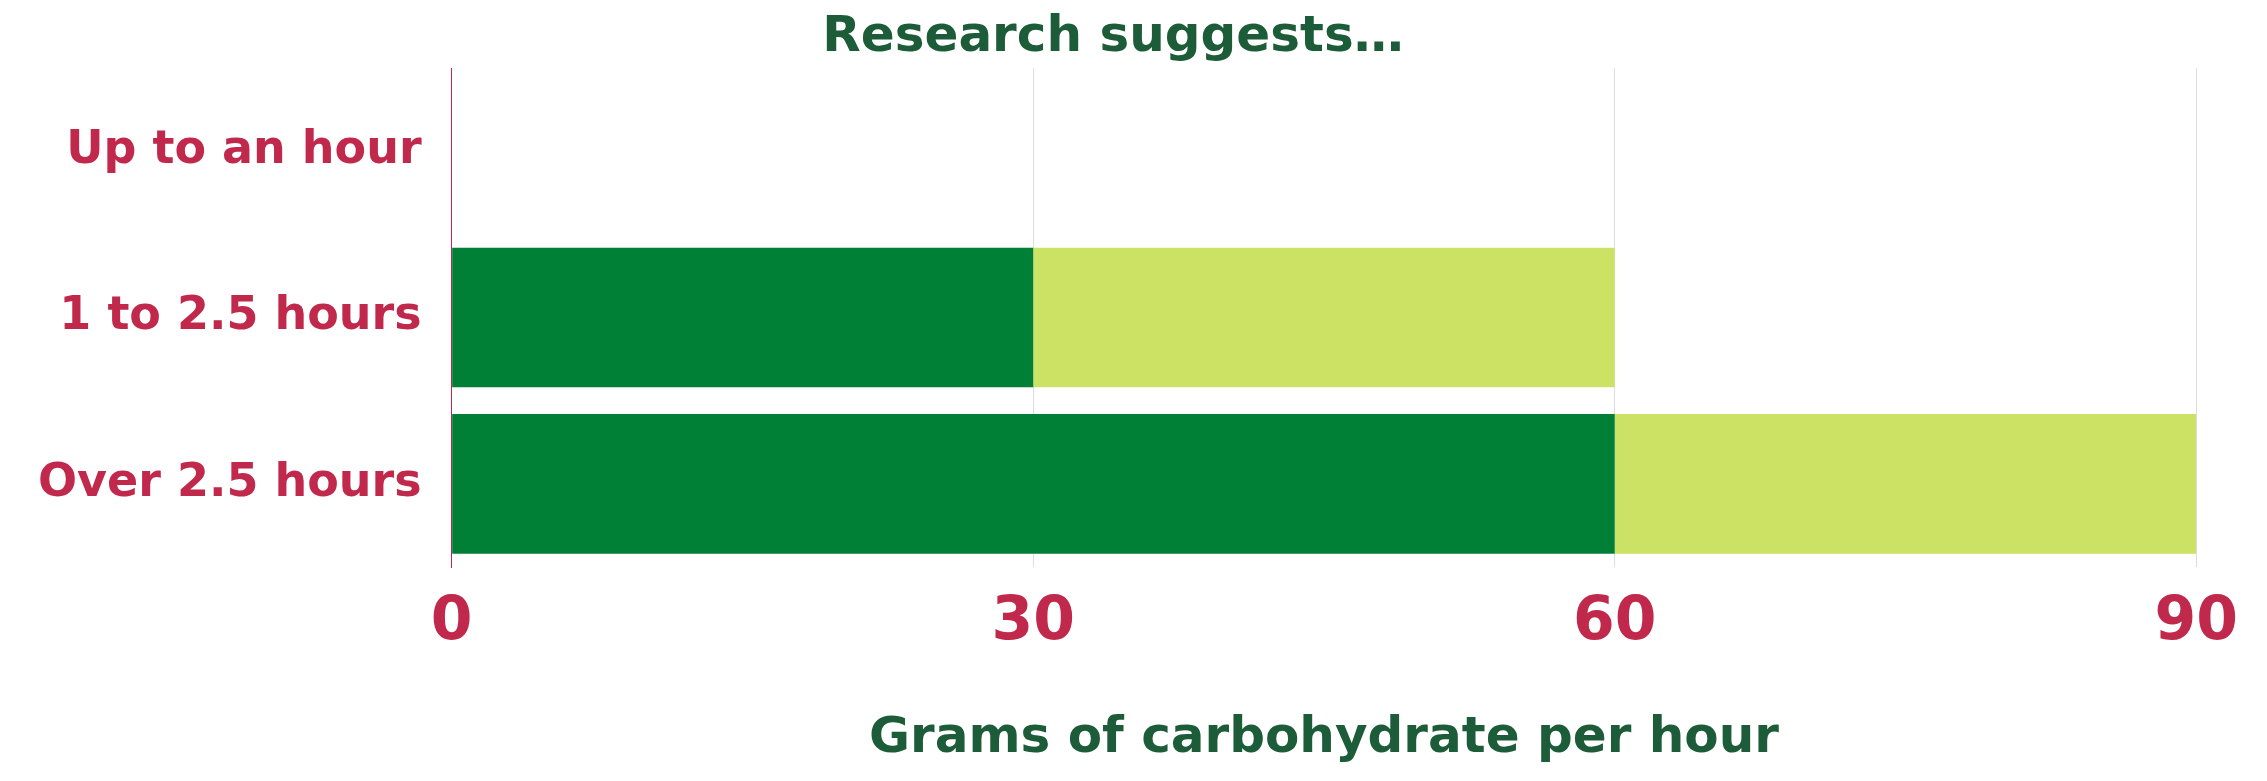  Describe the element at coordinates (1033, 617) in the screenshot. I see `x-tick-label: 30` at that location.